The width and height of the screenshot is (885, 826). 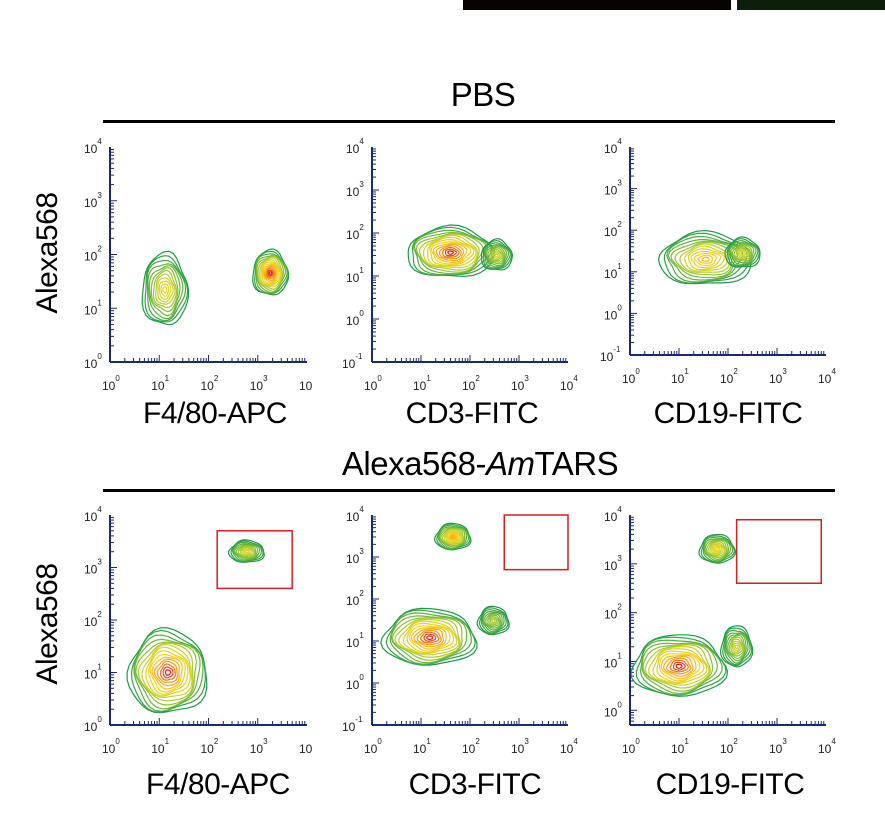 I want to click on section-title-pbs: PBS, so click(x=483, y=94).